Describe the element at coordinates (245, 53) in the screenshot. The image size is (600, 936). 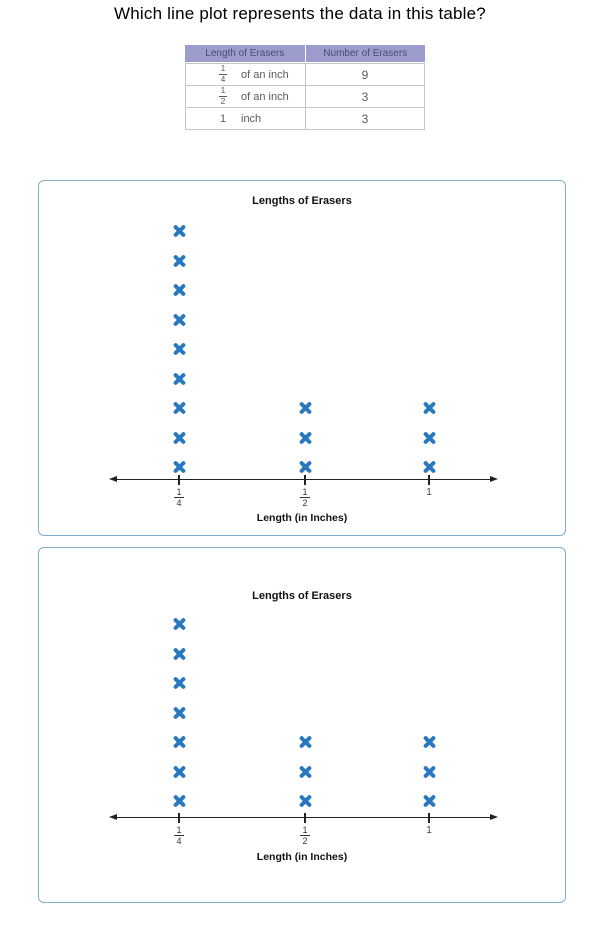
I see `table-header-length: Length of Erasers` at that location.